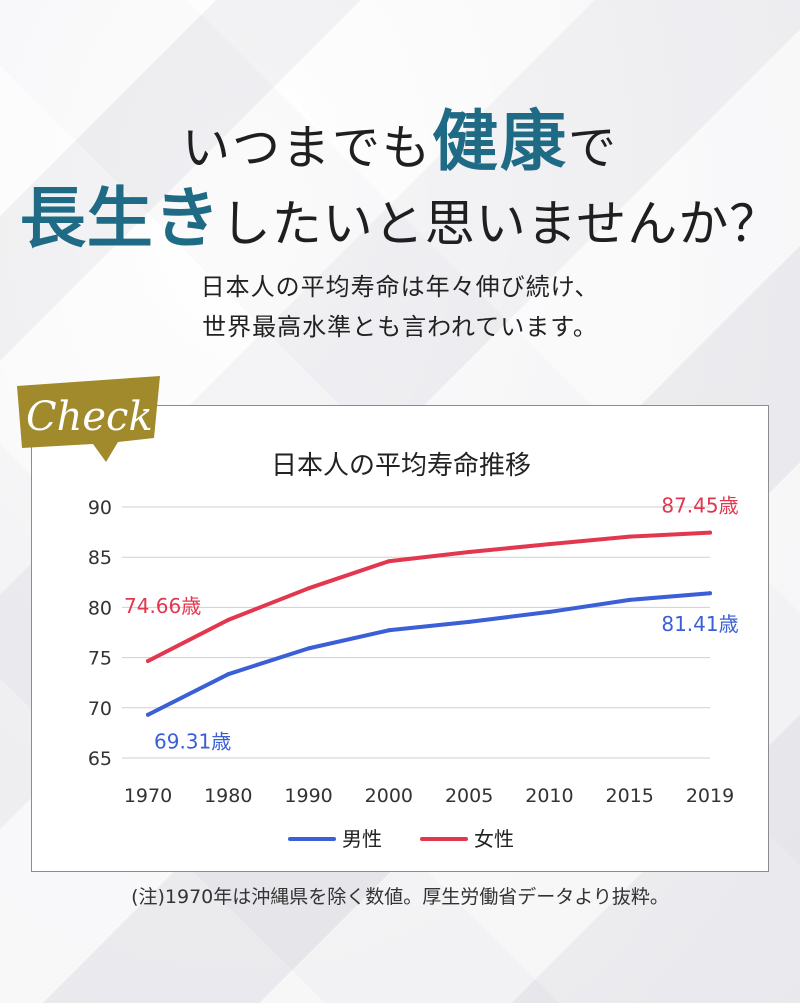 This screenshot has height=1003, width=800. Describe the element at coordinates (362, 839) in the screenshot. I see `legend-label: 男性` at that location.